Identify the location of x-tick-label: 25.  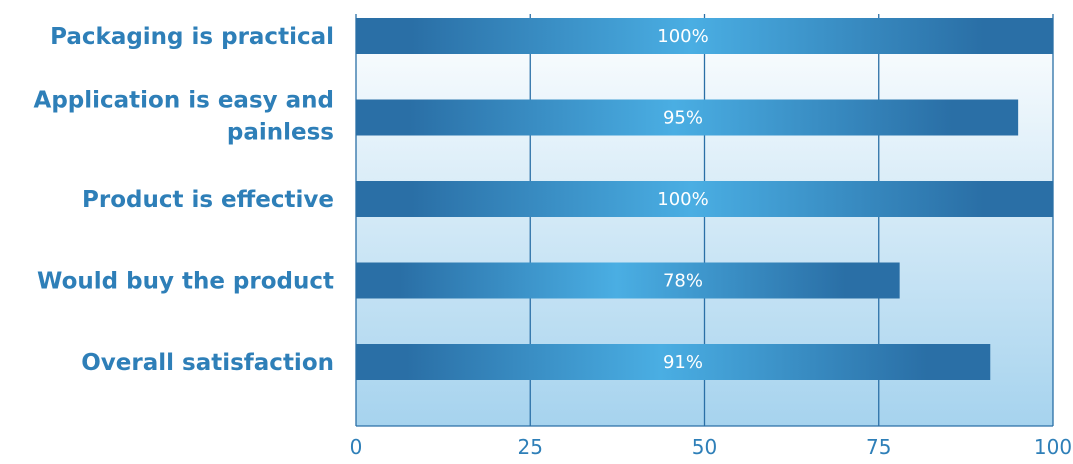
(530, 447).